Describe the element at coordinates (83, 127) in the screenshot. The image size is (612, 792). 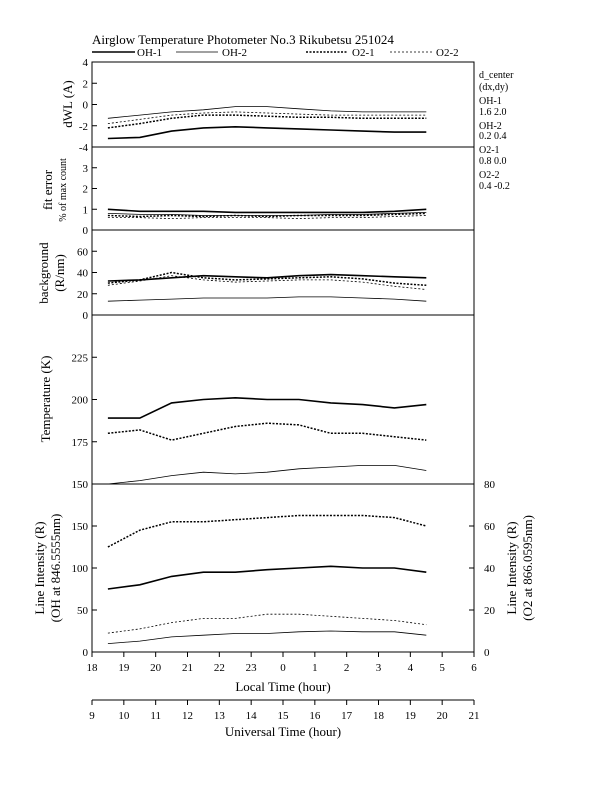
I see `dwl-ytick-label: -2` at that location.